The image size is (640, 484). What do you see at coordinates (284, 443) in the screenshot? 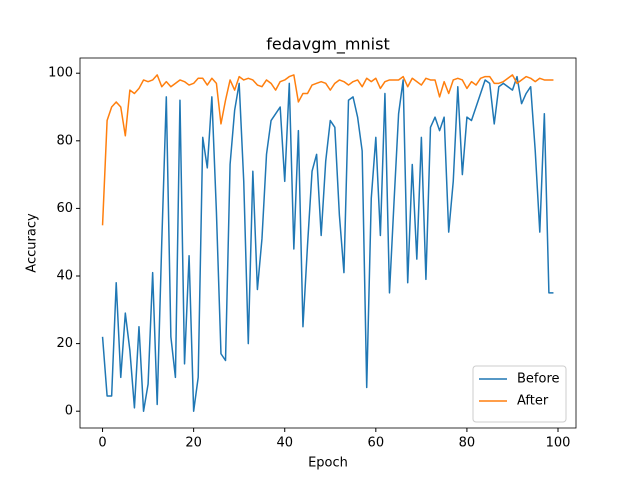
I see `x-tick-label: 40` at bounding box center [284, 443].